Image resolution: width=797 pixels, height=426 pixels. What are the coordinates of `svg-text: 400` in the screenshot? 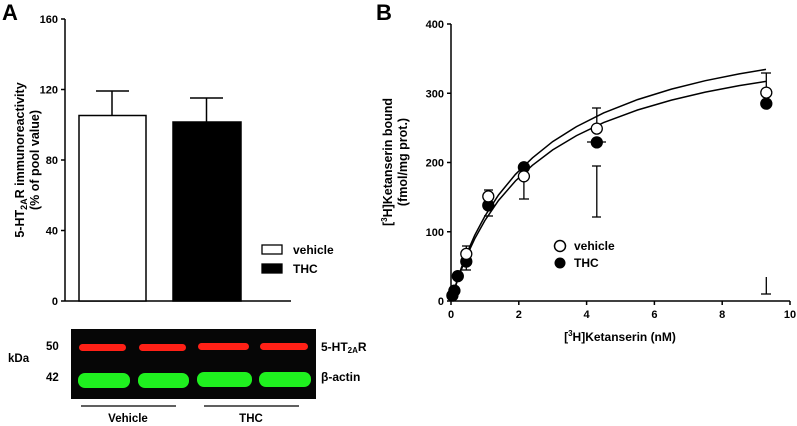 It's located at (435, 25).